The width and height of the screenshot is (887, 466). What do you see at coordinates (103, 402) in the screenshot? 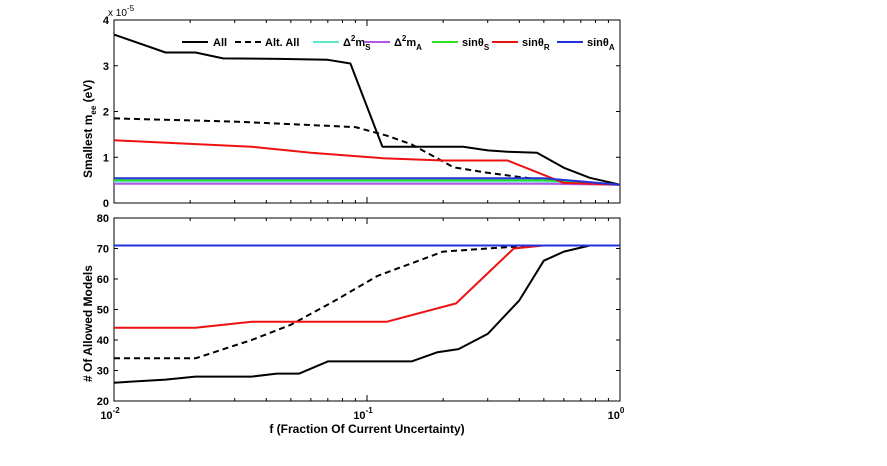
I see `bottom-y-tick-label: 20` at bounding box center [103, 402].